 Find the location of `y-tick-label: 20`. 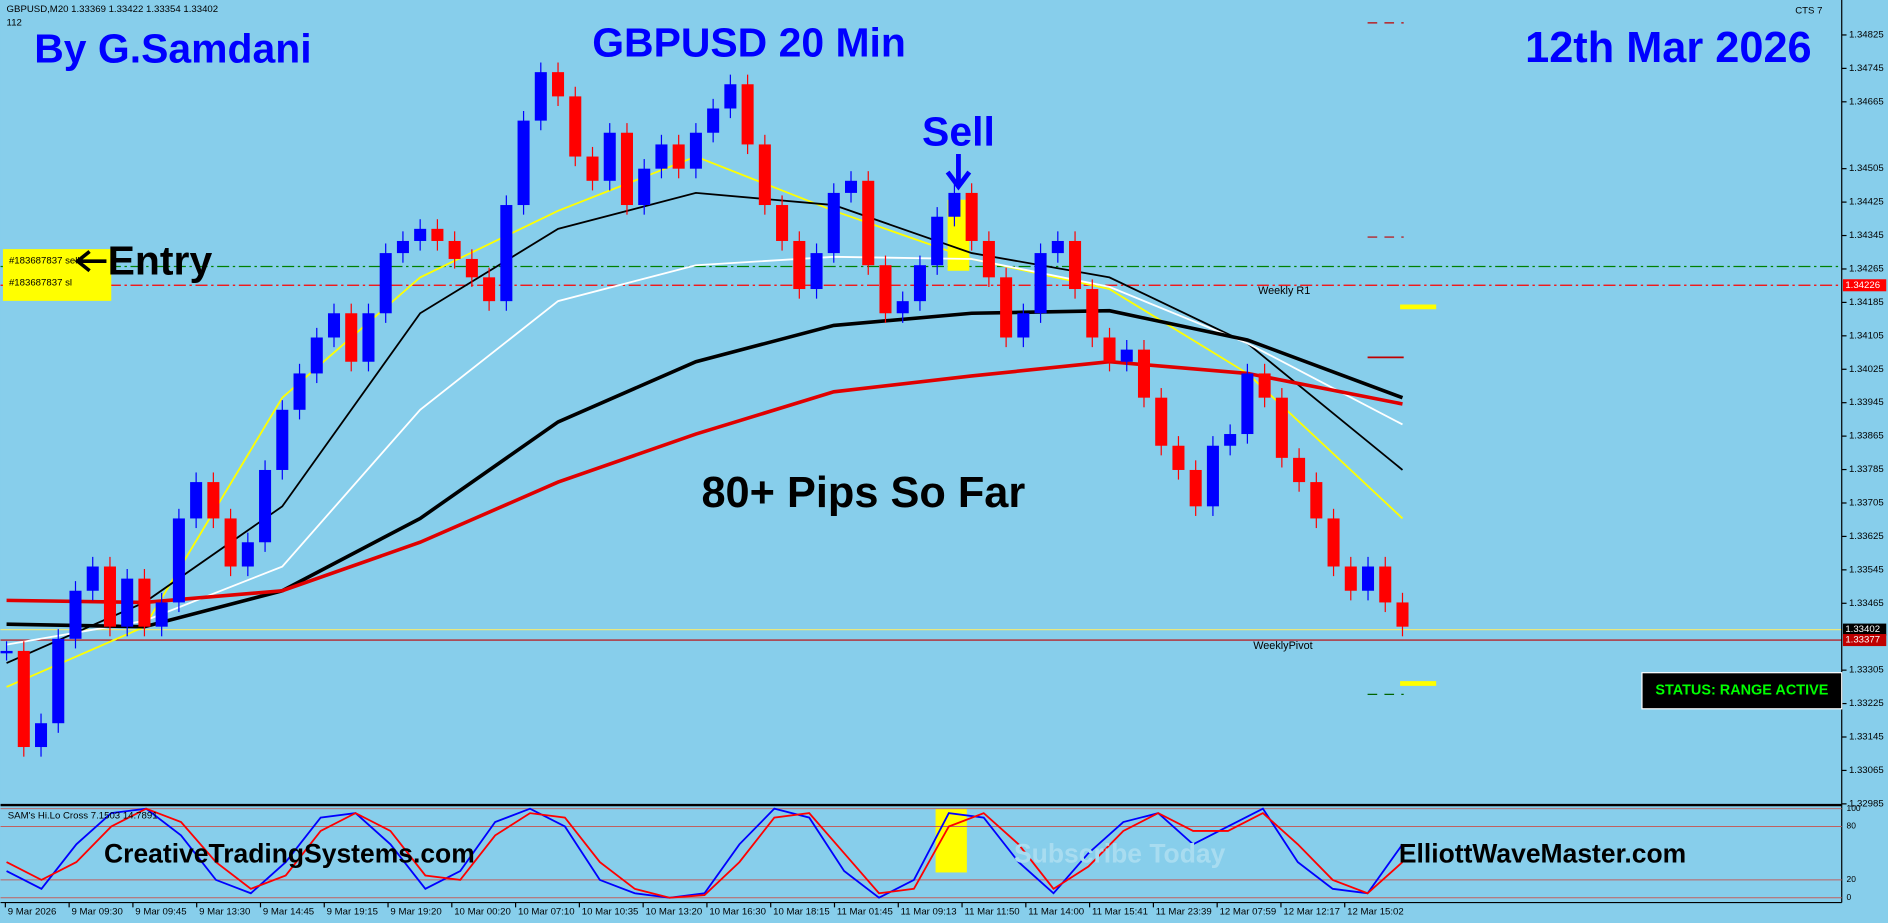

y-tick-label: 20 is located at coordinates (1852, 879).